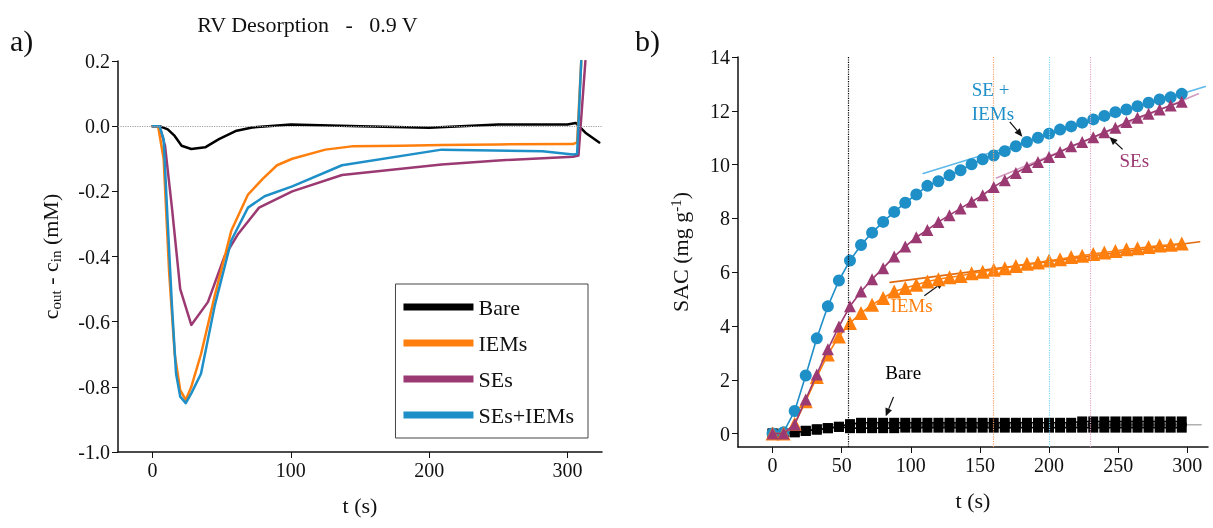 Image resolution: width=1213 pixels, height=528 pixels. Describe the element at coordinates (495, 379) in the screenshot. I see `legend-label: SEs` at that location.